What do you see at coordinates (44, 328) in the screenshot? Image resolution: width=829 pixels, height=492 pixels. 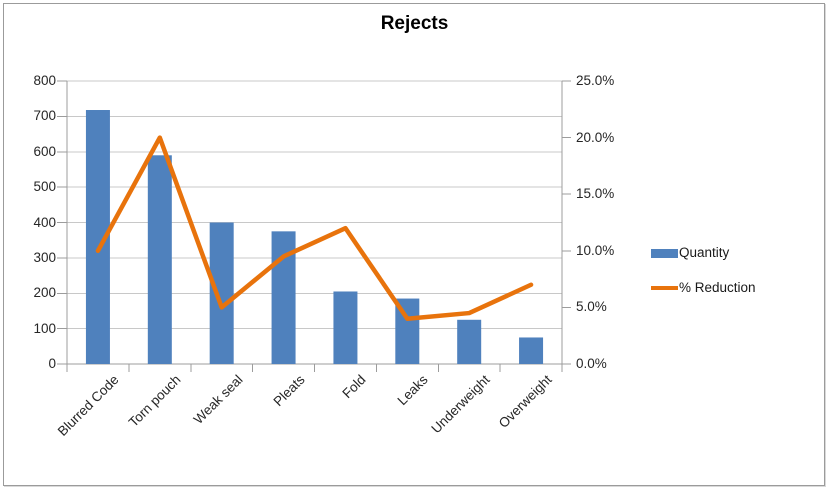 I see `left-axis-tick-label: 100` at bounding box center [44, 328].